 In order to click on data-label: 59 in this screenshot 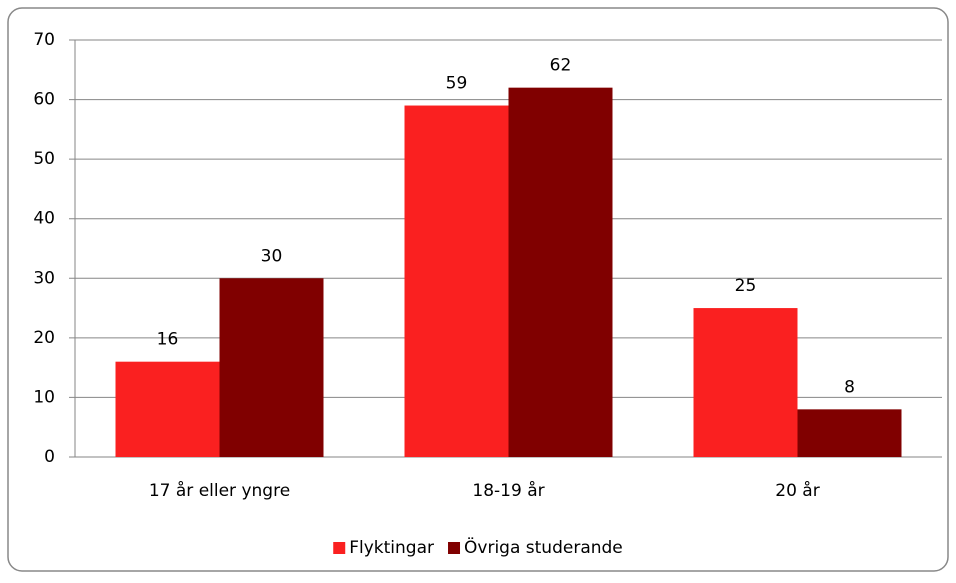, I will do `click(457, 84)`.